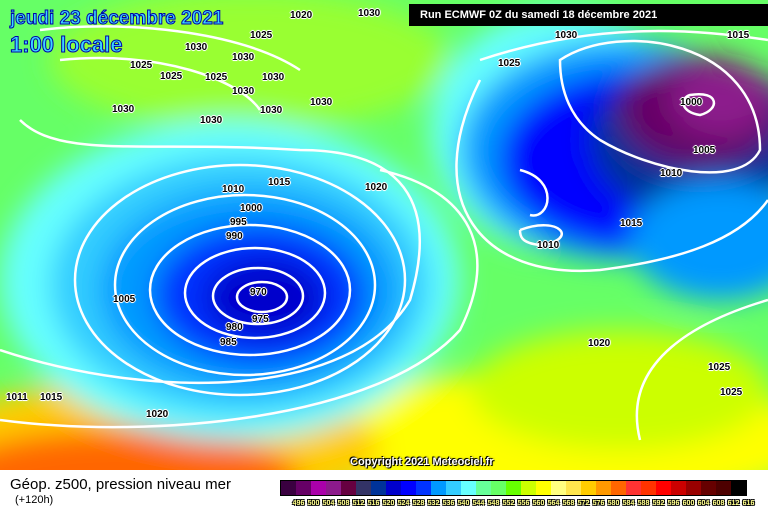  Describe the element at coordinates (433, 503) in the screenshot. I see `color-scale-label: 532` at that location.